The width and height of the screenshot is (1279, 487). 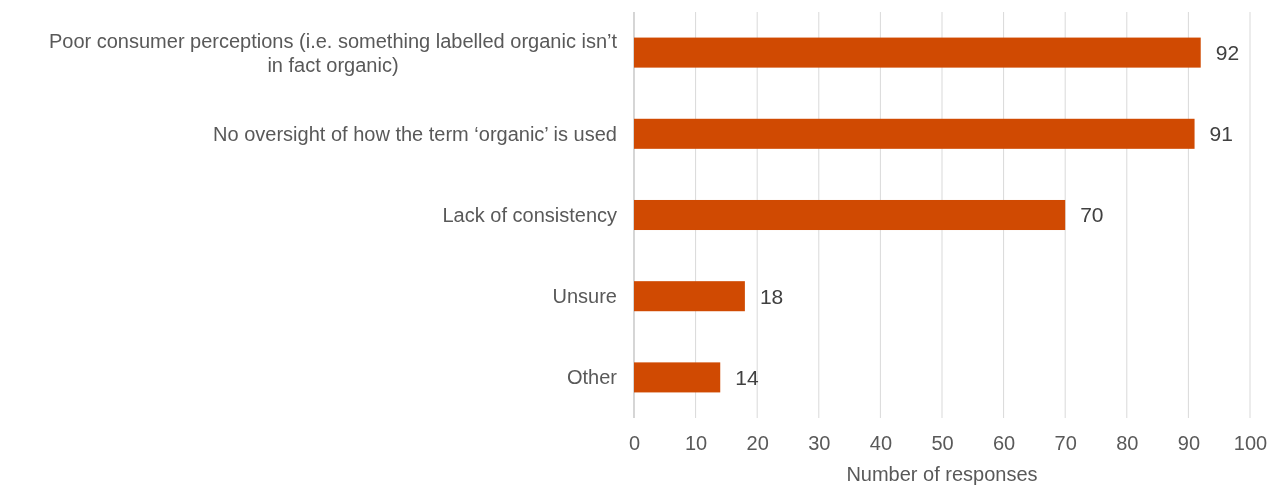 I want to click on x-tick-label: 10, so click(x=696, y=443).